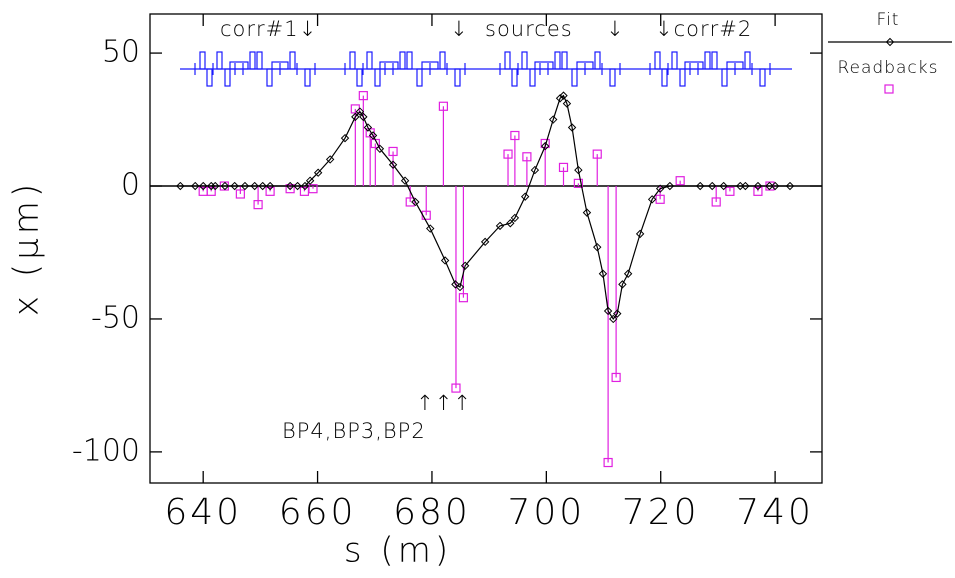  What do you see at coordinates (888, 68) in the screenshot?
I see `legend-label: Readbacks` at bounding box center [888, 68].